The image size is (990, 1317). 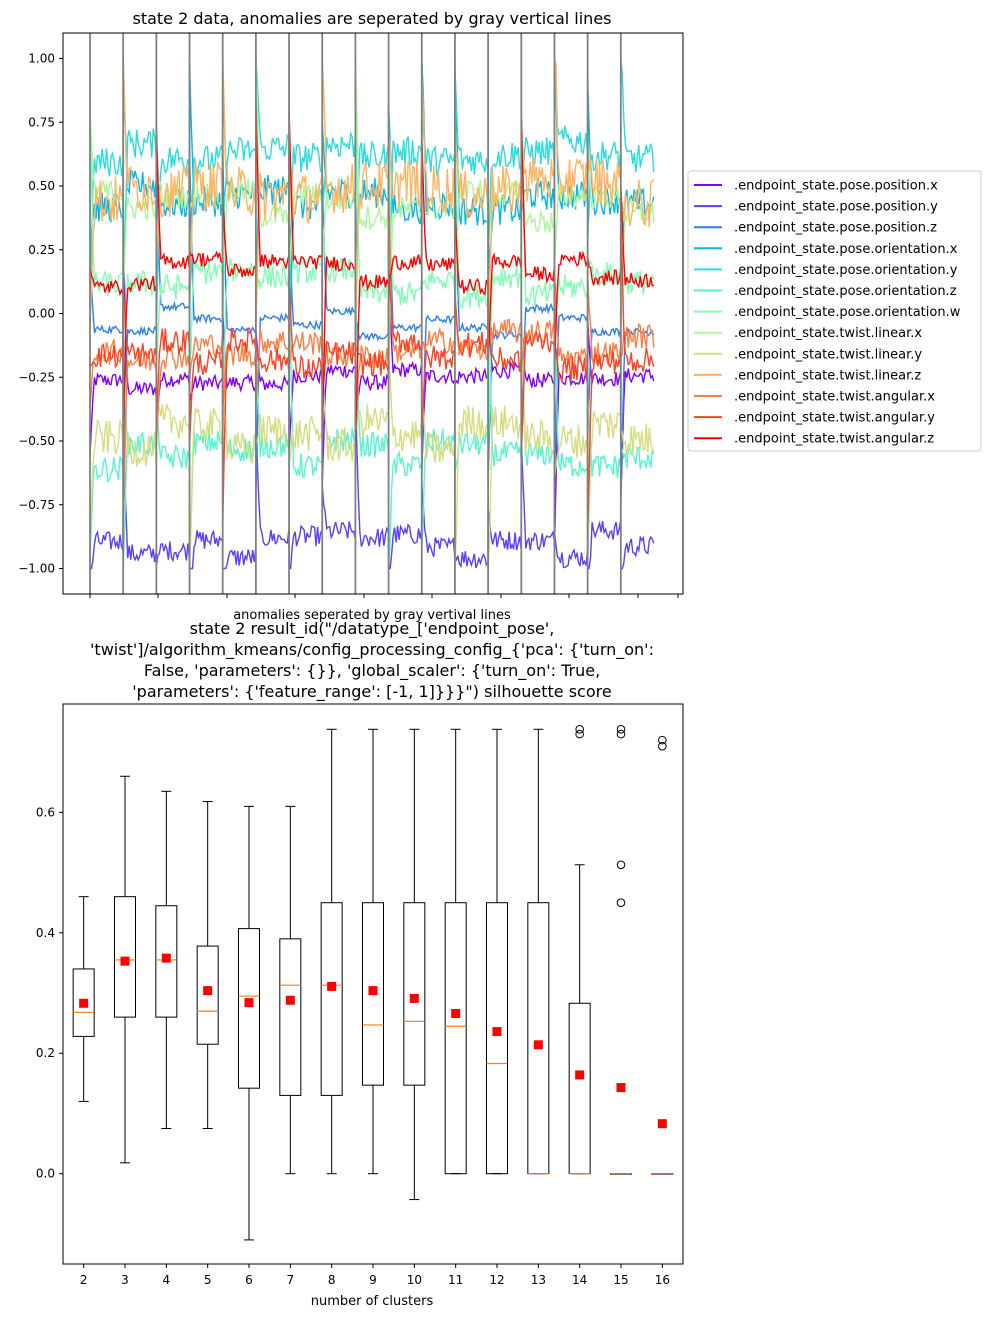 I want to click on top-y-tick-label: 0.00, so click(x=41, y=314).